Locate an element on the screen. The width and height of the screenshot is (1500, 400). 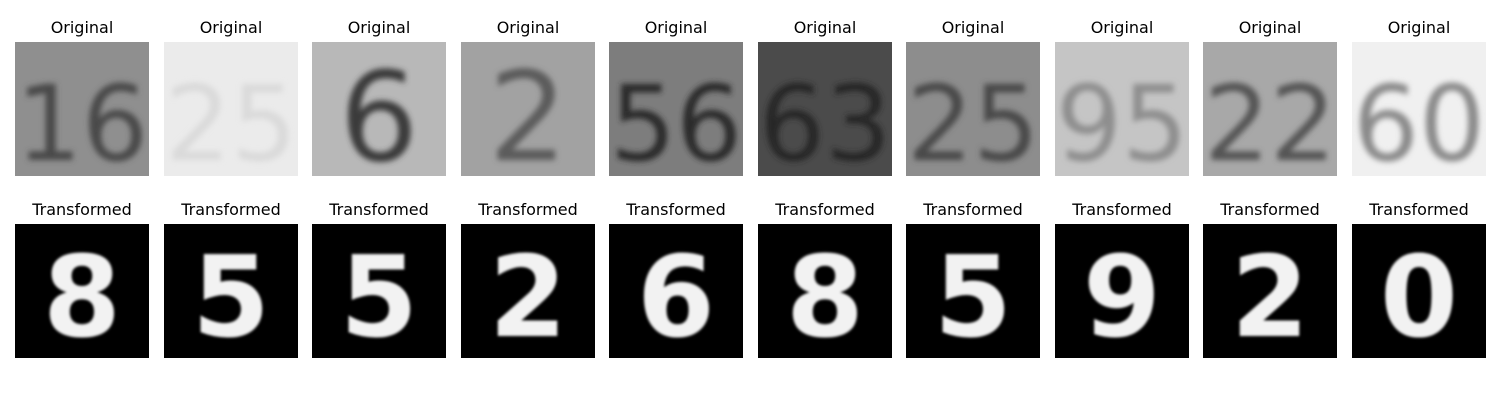
original-digit-glyph: 6 is located at coordinates (379, 111).